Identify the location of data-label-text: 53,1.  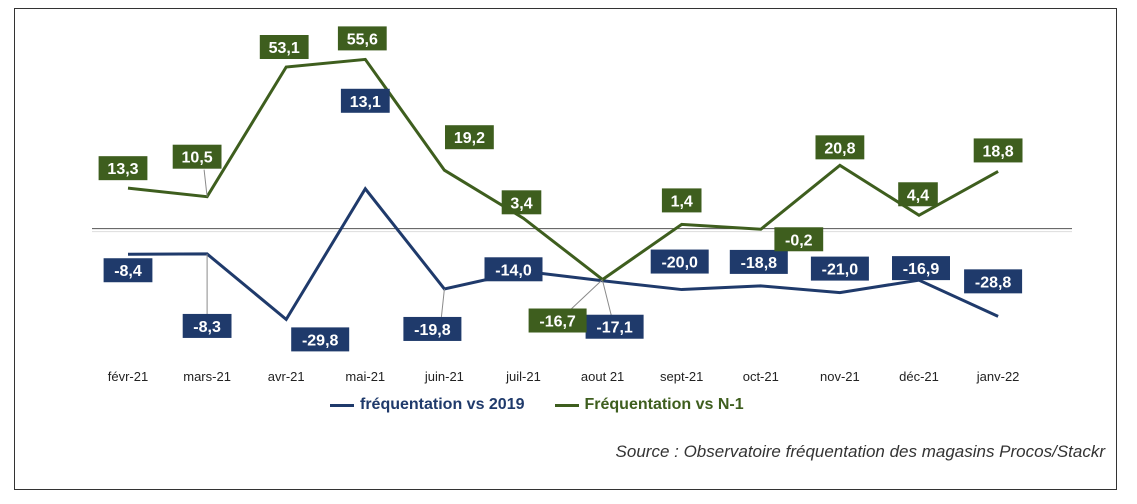
(284, 48).